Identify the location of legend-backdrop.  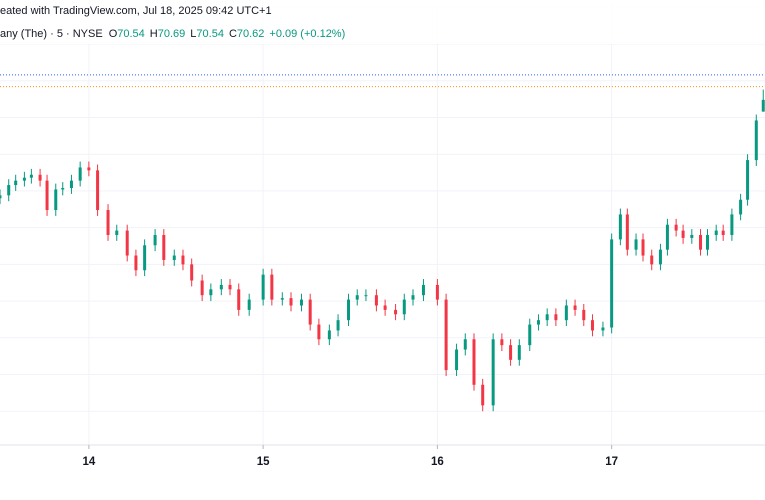
(382, 22).